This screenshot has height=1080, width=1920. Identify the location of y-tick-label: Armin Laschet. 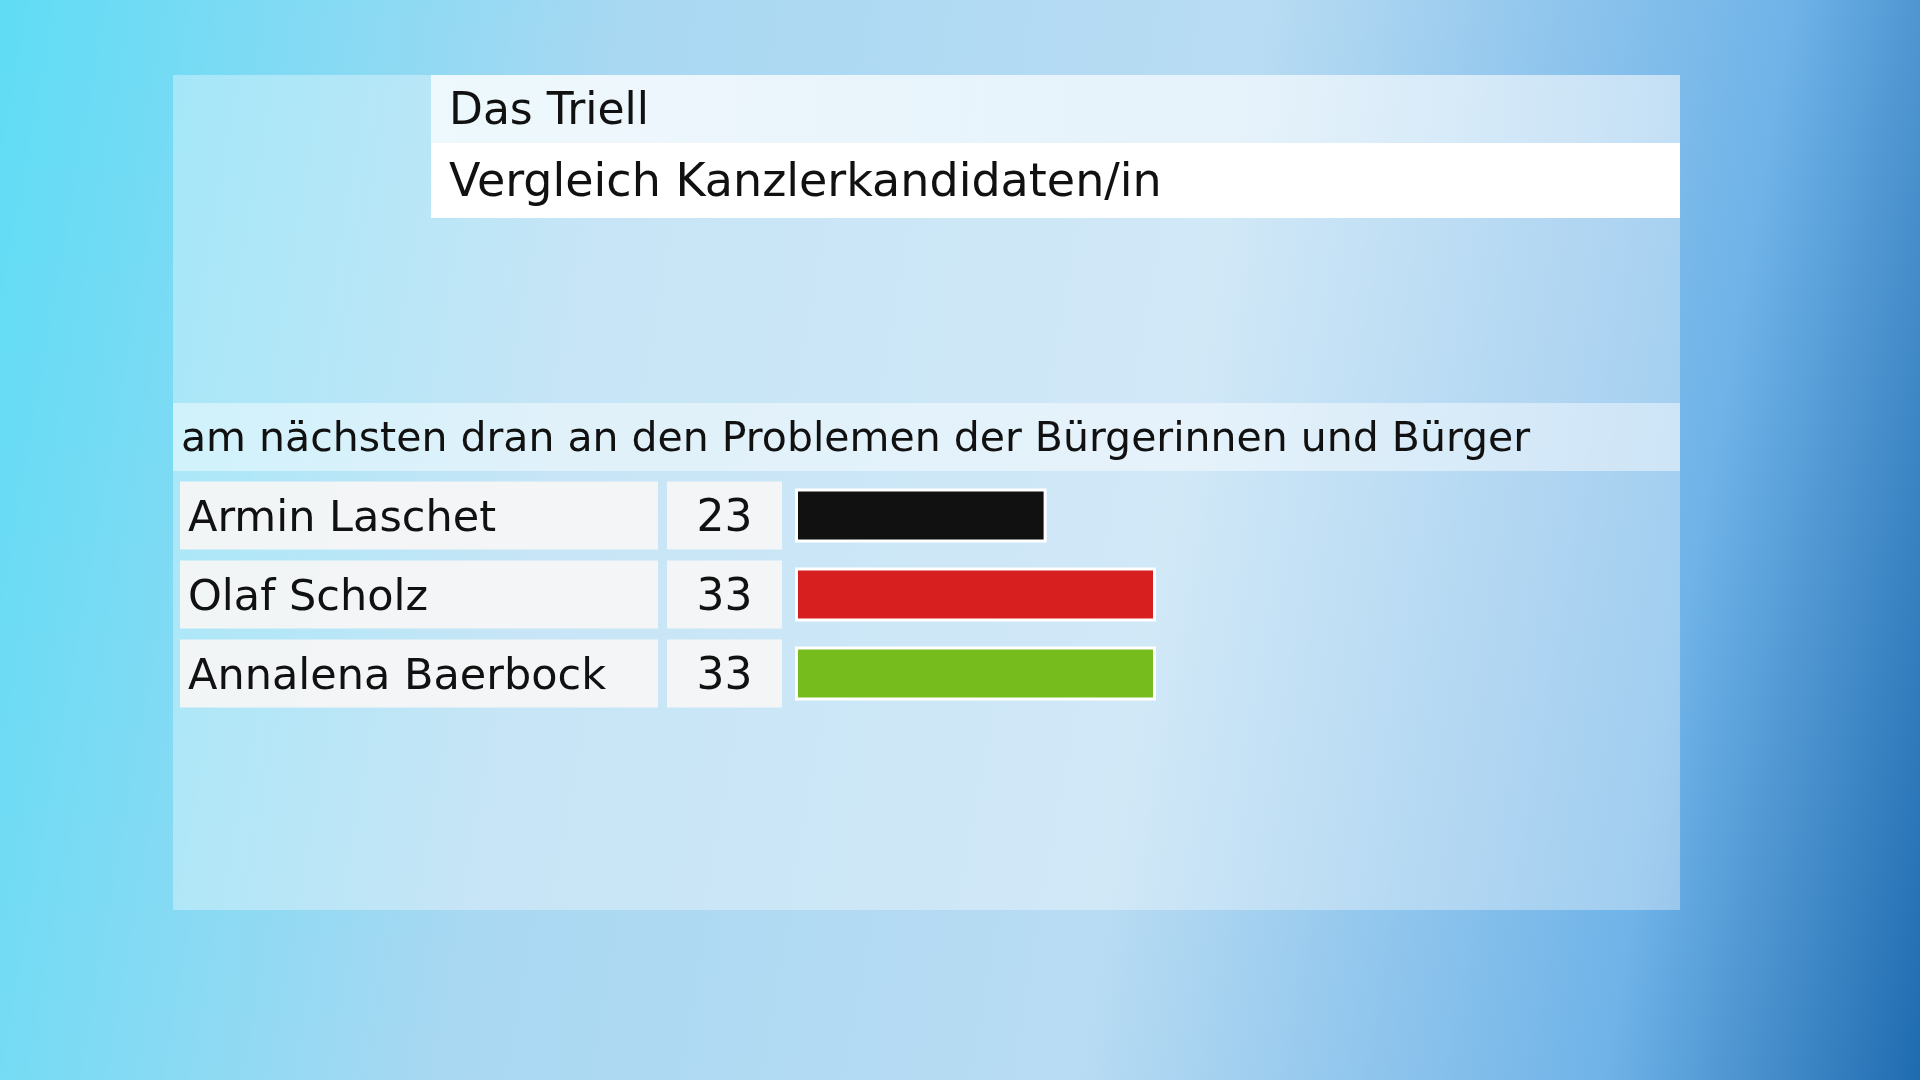
(342, 515).